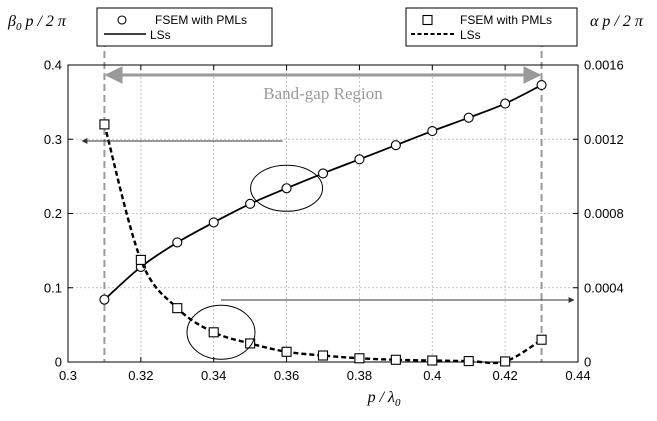 The height and width of the screenshot is (421, 657). Describe the element at coordinates (506, 20) in the screenshot. I see `legend-right-marker-label: FSEM with PMLs` at that location.